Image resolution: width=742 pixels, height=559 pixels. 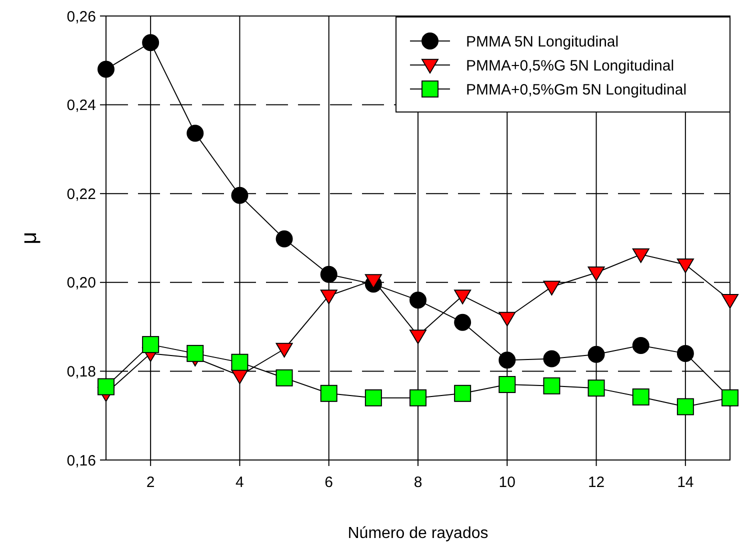 I want to click on legend-label: PMMA+0,5%Gm 5N Longitudinal, so click(x=576, y=89).